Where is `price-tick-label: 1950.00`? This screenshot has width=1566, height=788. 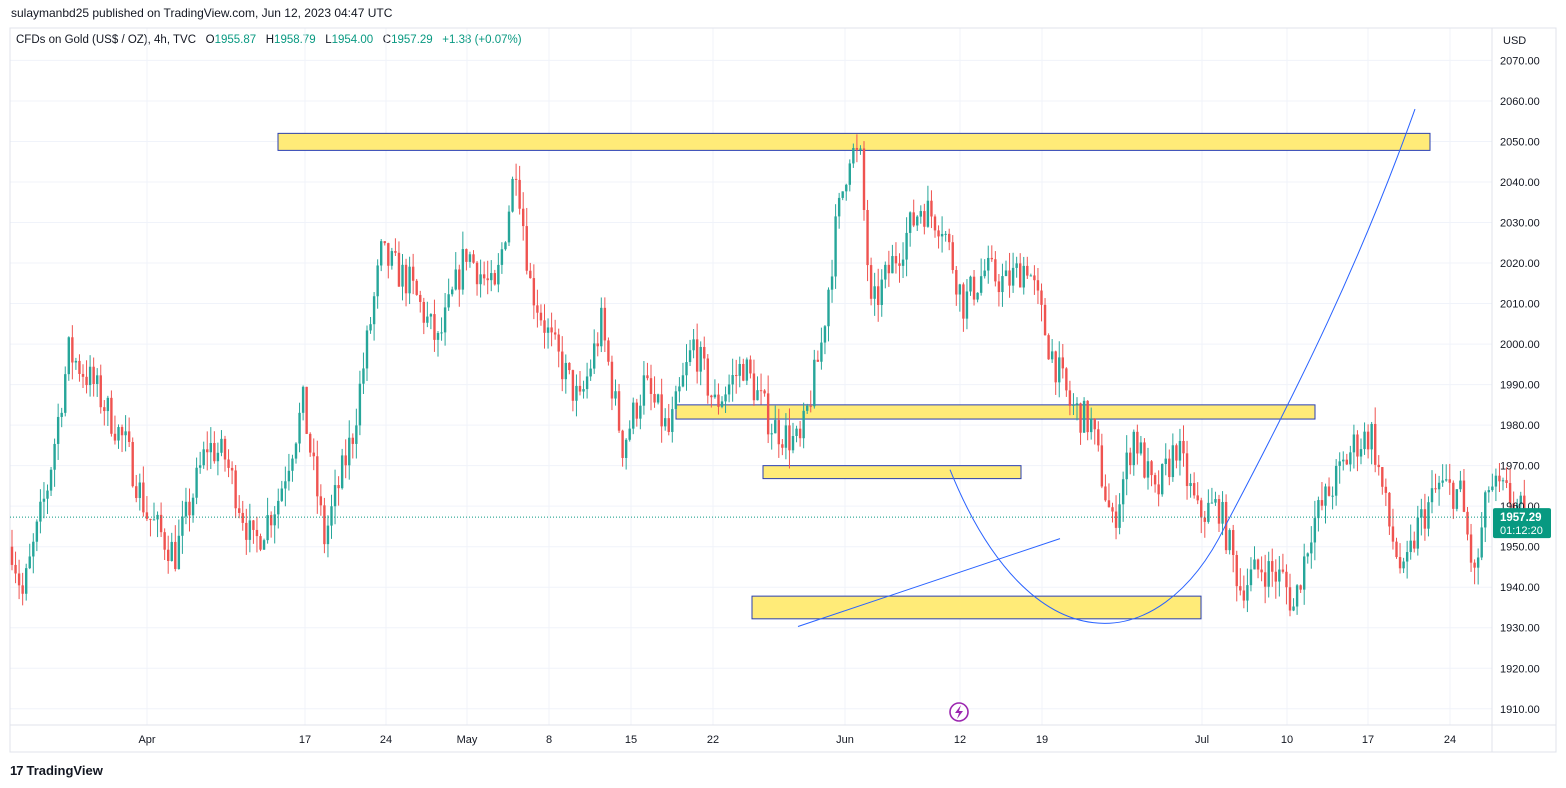
price-tick-label: 1950.00 is located at coordinates (1520, 548).